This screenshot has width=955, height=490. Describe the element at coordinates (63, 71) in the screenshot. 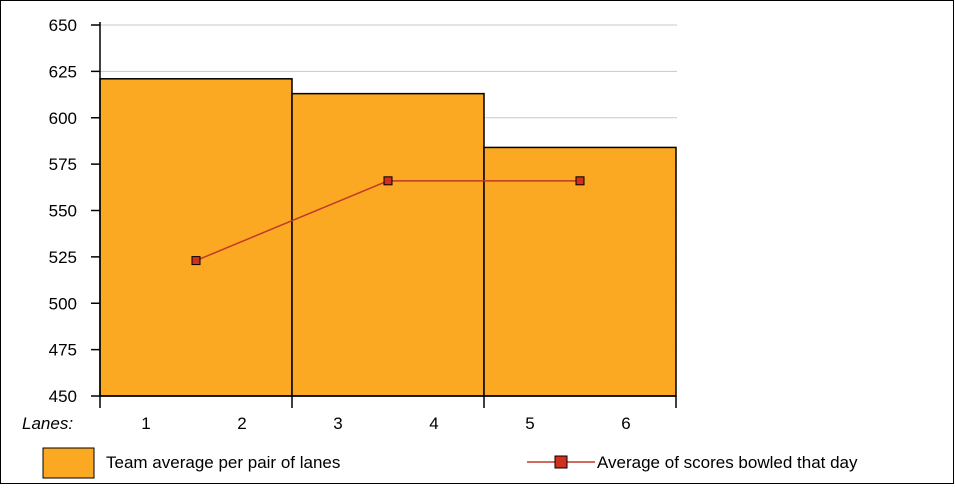

I see `y-tick-label-625: 625` at that location.